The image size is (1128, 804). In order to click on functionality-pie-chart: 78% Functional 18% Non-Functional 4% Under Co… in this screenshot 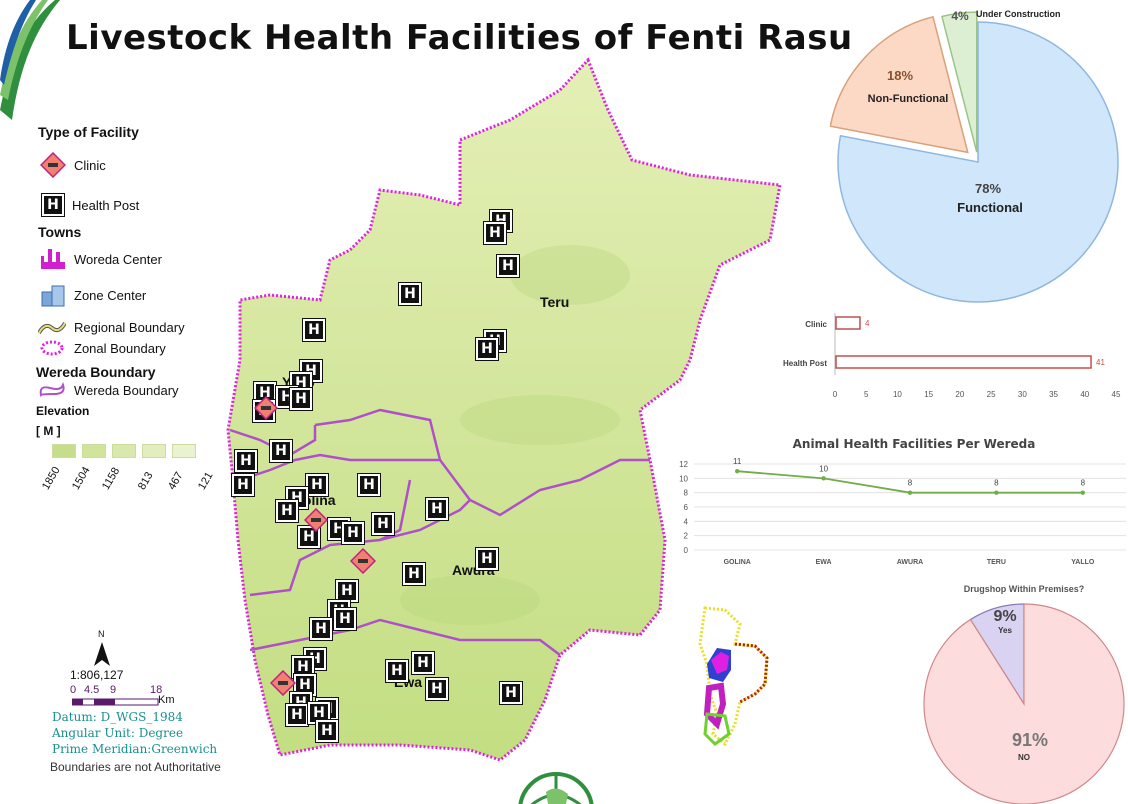, I will do `click(974, 156)`.